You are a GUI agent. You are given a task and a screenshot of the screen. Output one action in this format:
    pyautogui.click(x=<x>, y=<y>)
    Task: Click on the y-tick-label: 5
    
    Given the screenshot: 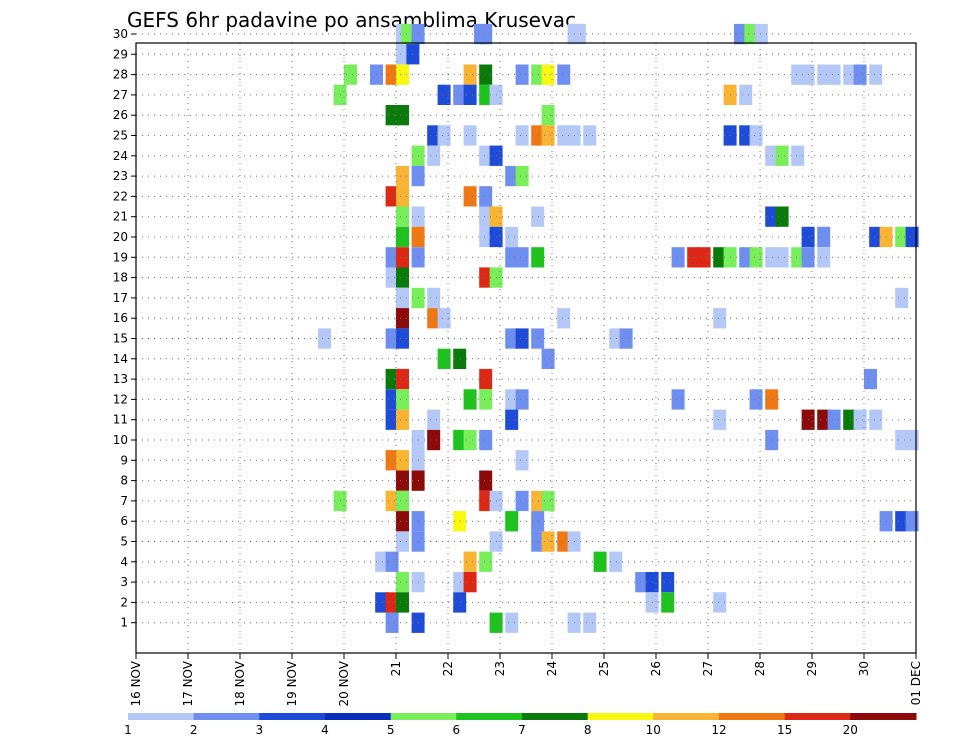 What is the action you would take?
    pyautogui.click(x=124, y=542)
    